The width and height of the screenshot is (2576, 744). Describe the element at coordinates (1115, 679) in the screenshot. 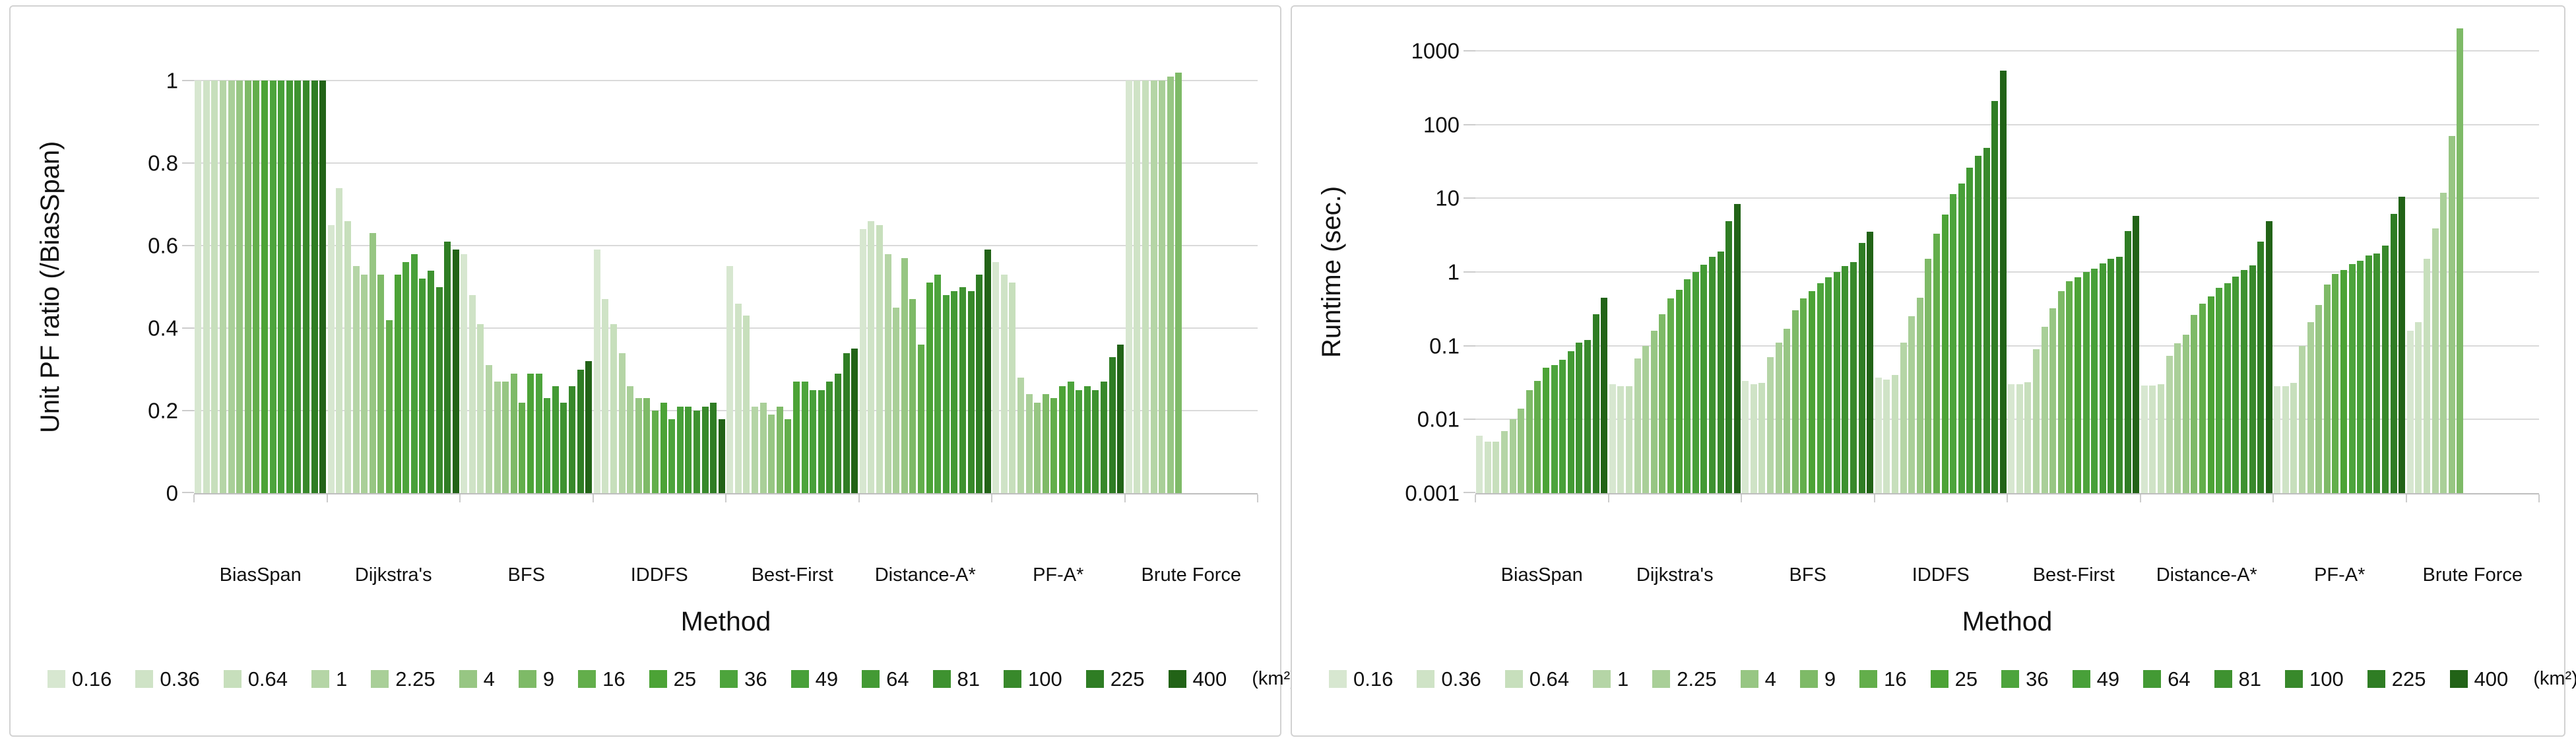

I see `legend-item: 225` at that location.